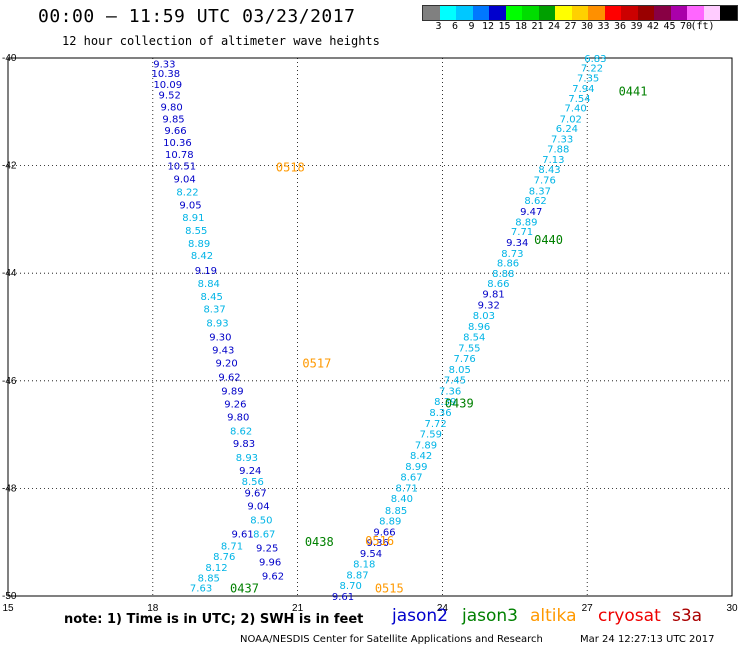  What do you see at coordinates (595, 59) in the screenshot?
I see `wave-height-point: 6.83` at bounding box center [595, 59].